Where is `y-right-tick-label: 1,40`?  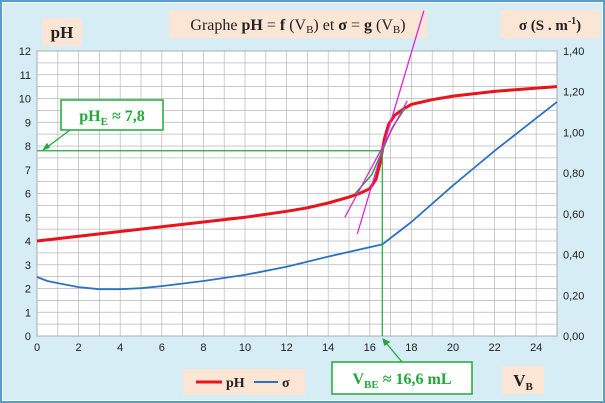 y-right-tick-label: 1,40 is located at coordinates (573, 52).